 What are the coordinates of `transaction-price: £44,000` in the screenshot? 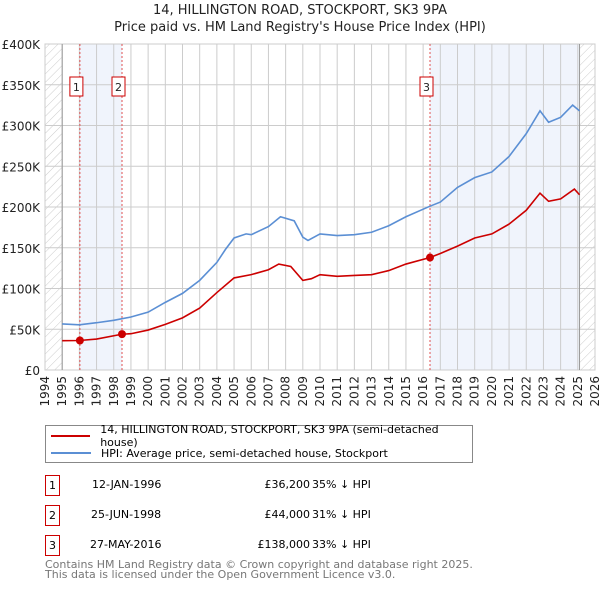 It's located at (287, 514).